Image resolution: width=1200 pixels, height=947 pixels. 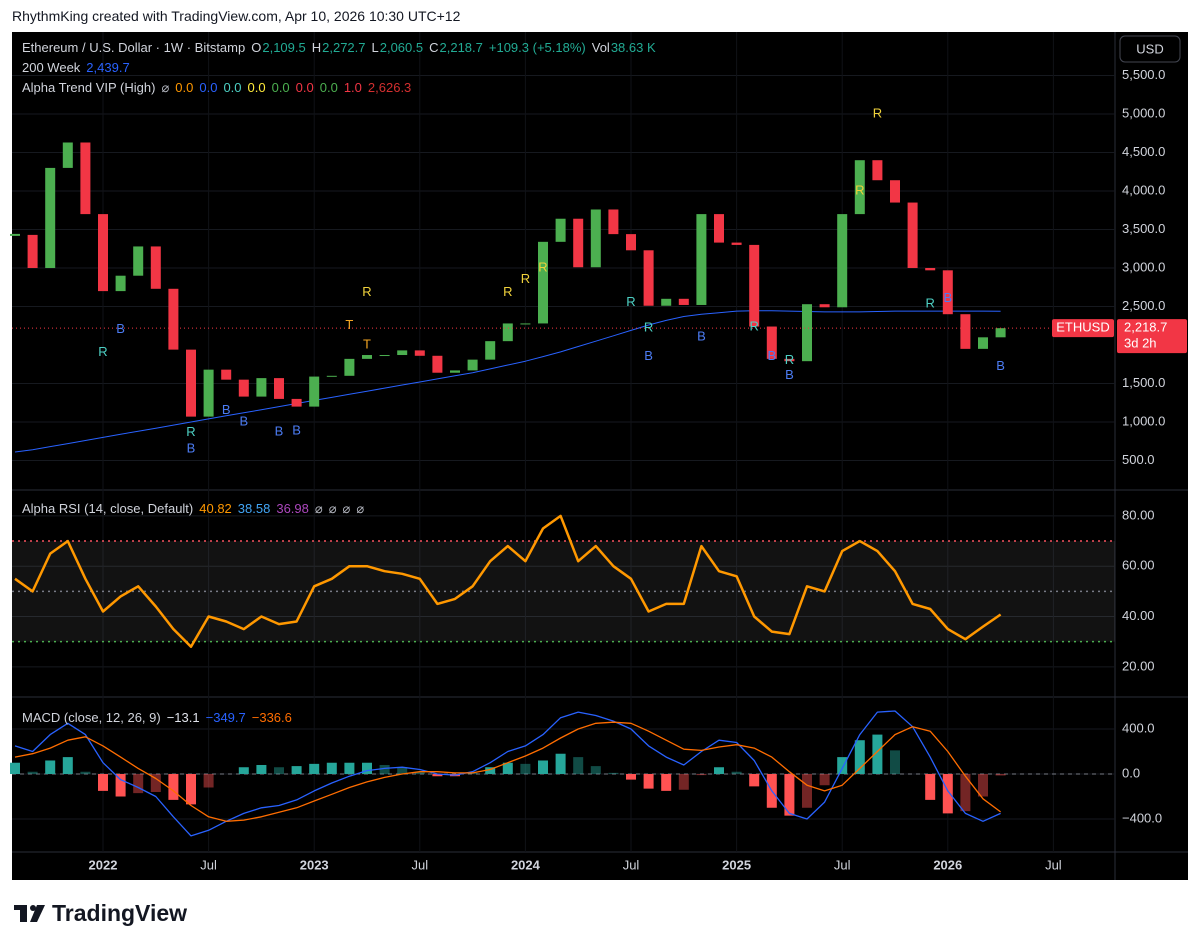 What do you see at coordinates (375, 47) in the screenshot?
I see `readout-label: L` at bounding box center [375, 47].